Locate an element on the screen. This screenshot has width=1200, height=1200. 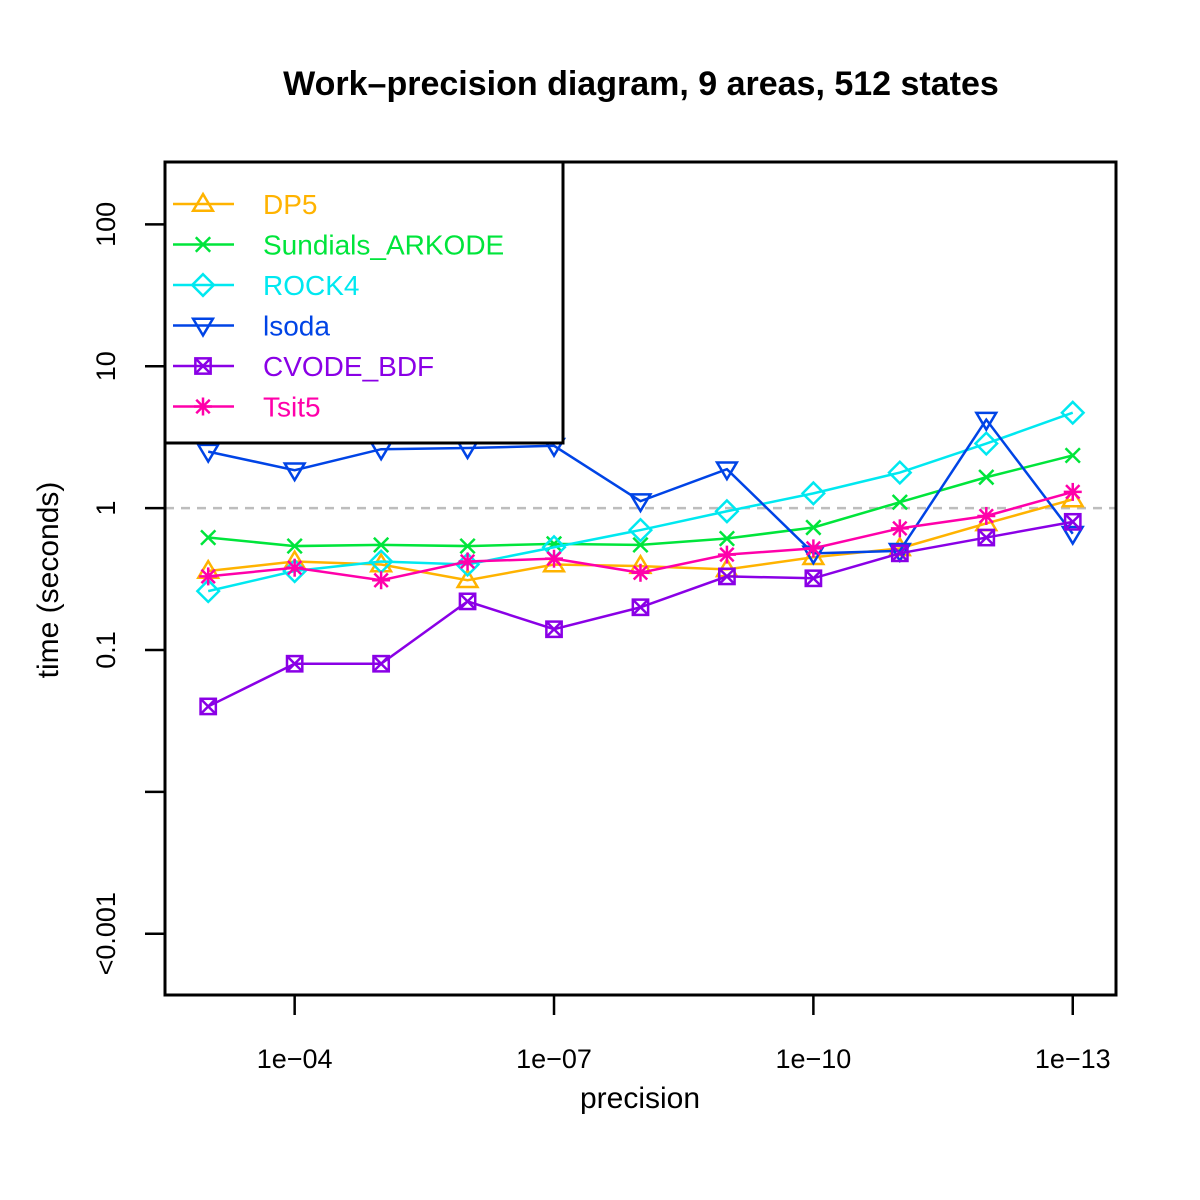
y-tick-label-4: 10 is located at coordinates (106, 366).